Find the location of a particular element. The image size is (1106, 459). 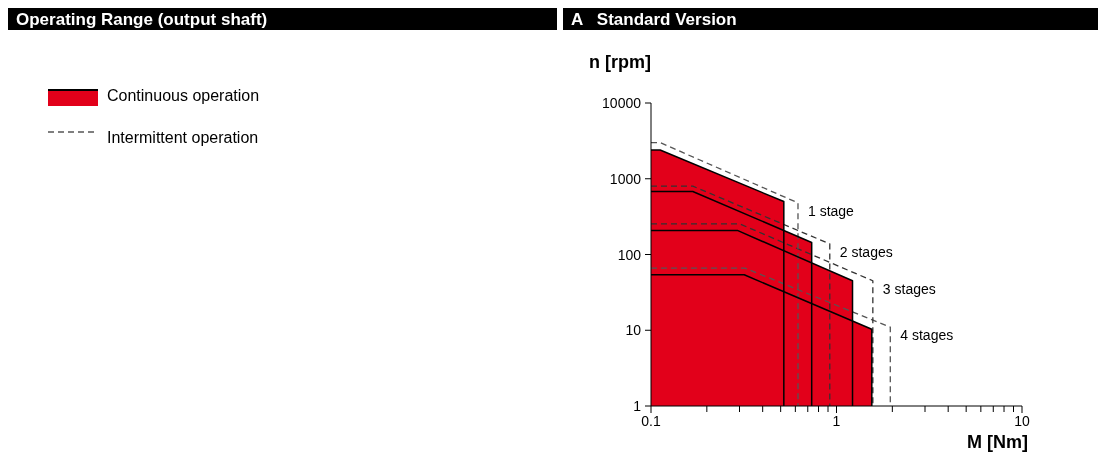

annotation: 1 stage is located at coordinates (831, 210).